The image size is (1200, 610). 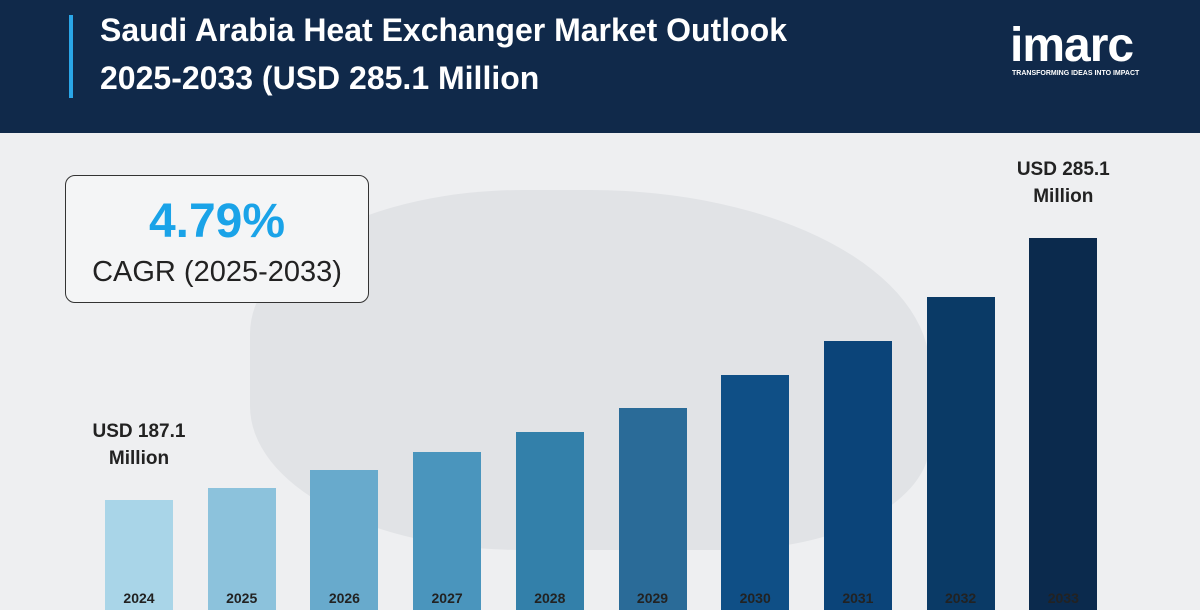 I want to click on cagr-box: 4.79% CAGR (2025-2033), so click(x=217, y=239).